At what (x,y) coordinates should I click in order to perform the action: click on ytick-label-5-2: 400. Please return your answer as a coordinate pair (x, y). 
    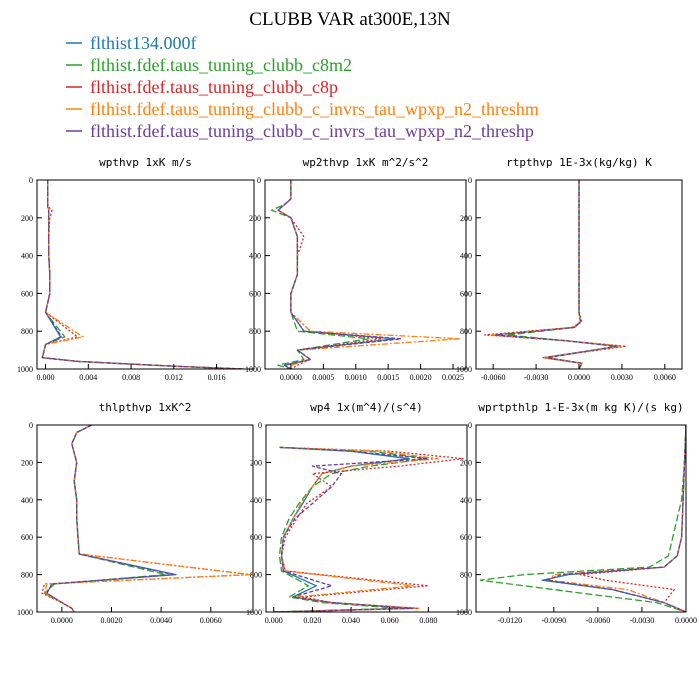
    Looking at the image, I should click on (466, 500).